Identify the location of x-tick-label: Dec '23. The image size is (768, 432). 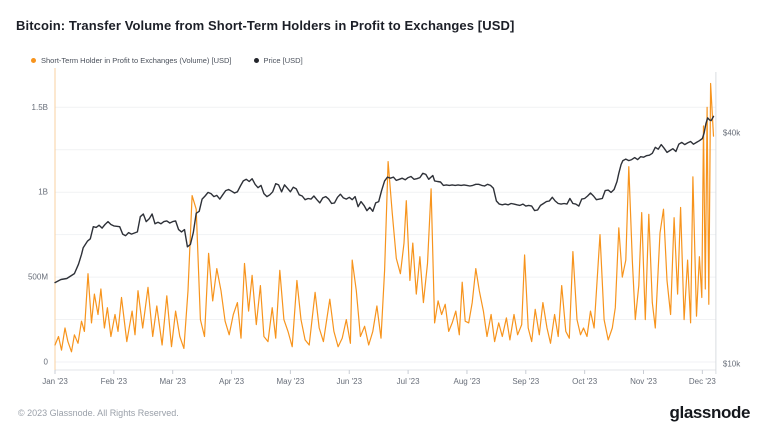
(702, 381).